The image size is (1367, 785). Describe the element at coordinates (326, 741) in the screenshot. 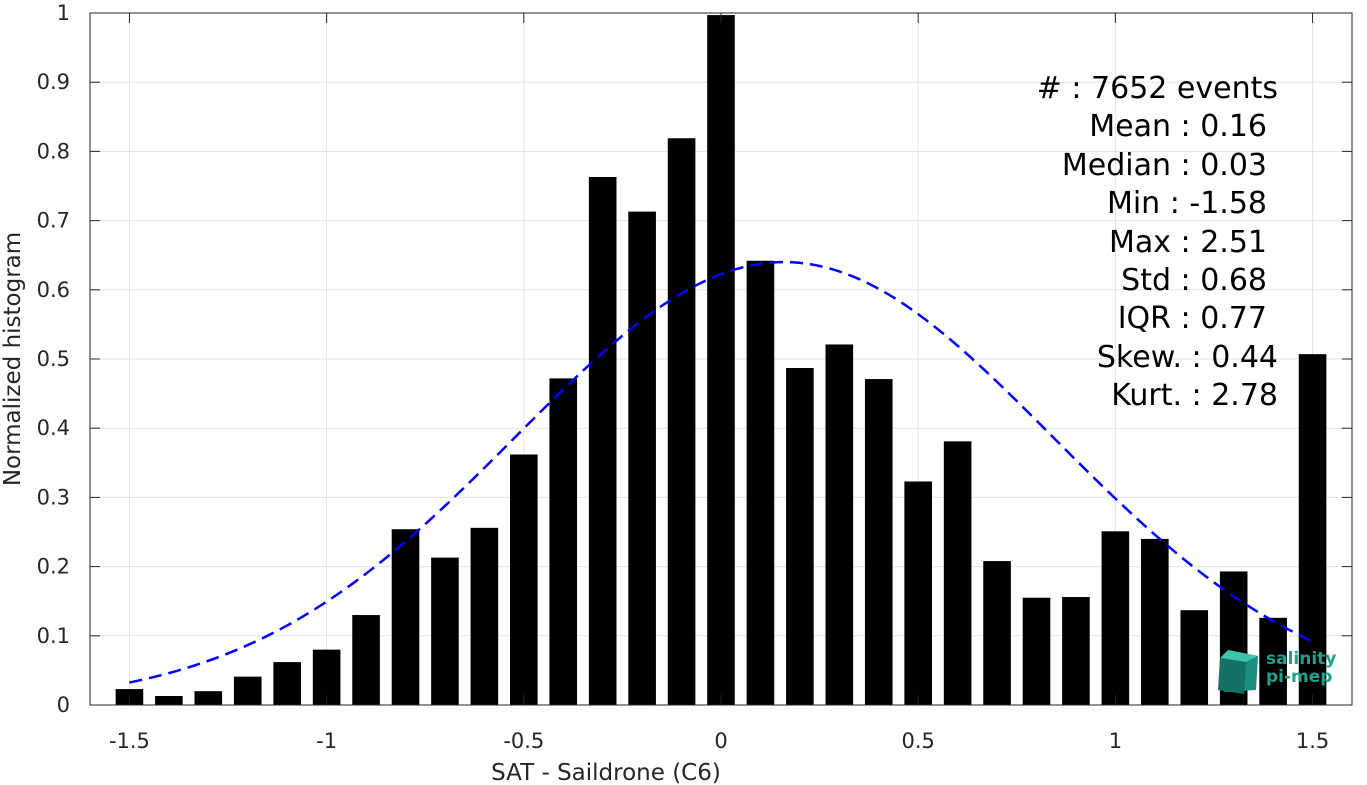

I see `x-tick-label: -1` at that location.